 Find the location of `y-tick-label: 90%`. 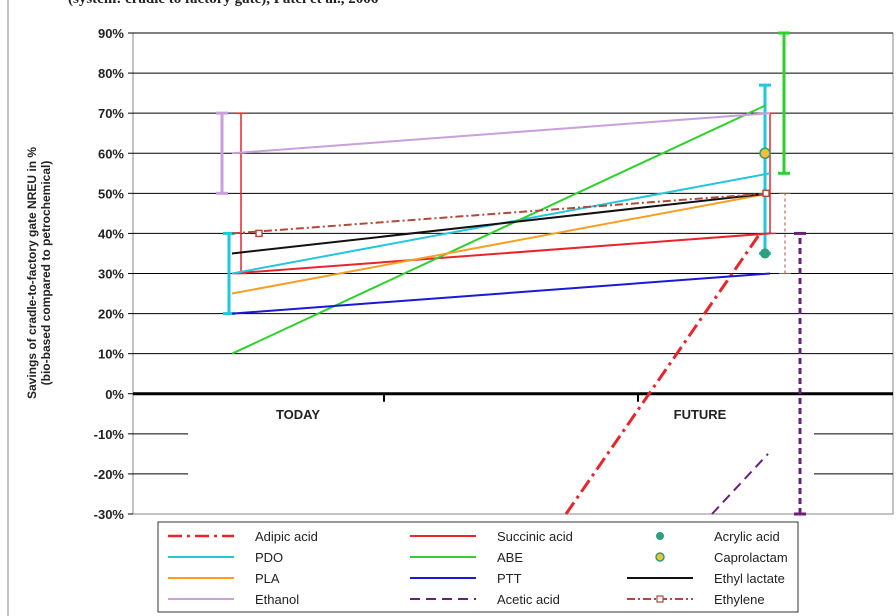

y-tick-label: 90% is located at coordinates (111, 33).